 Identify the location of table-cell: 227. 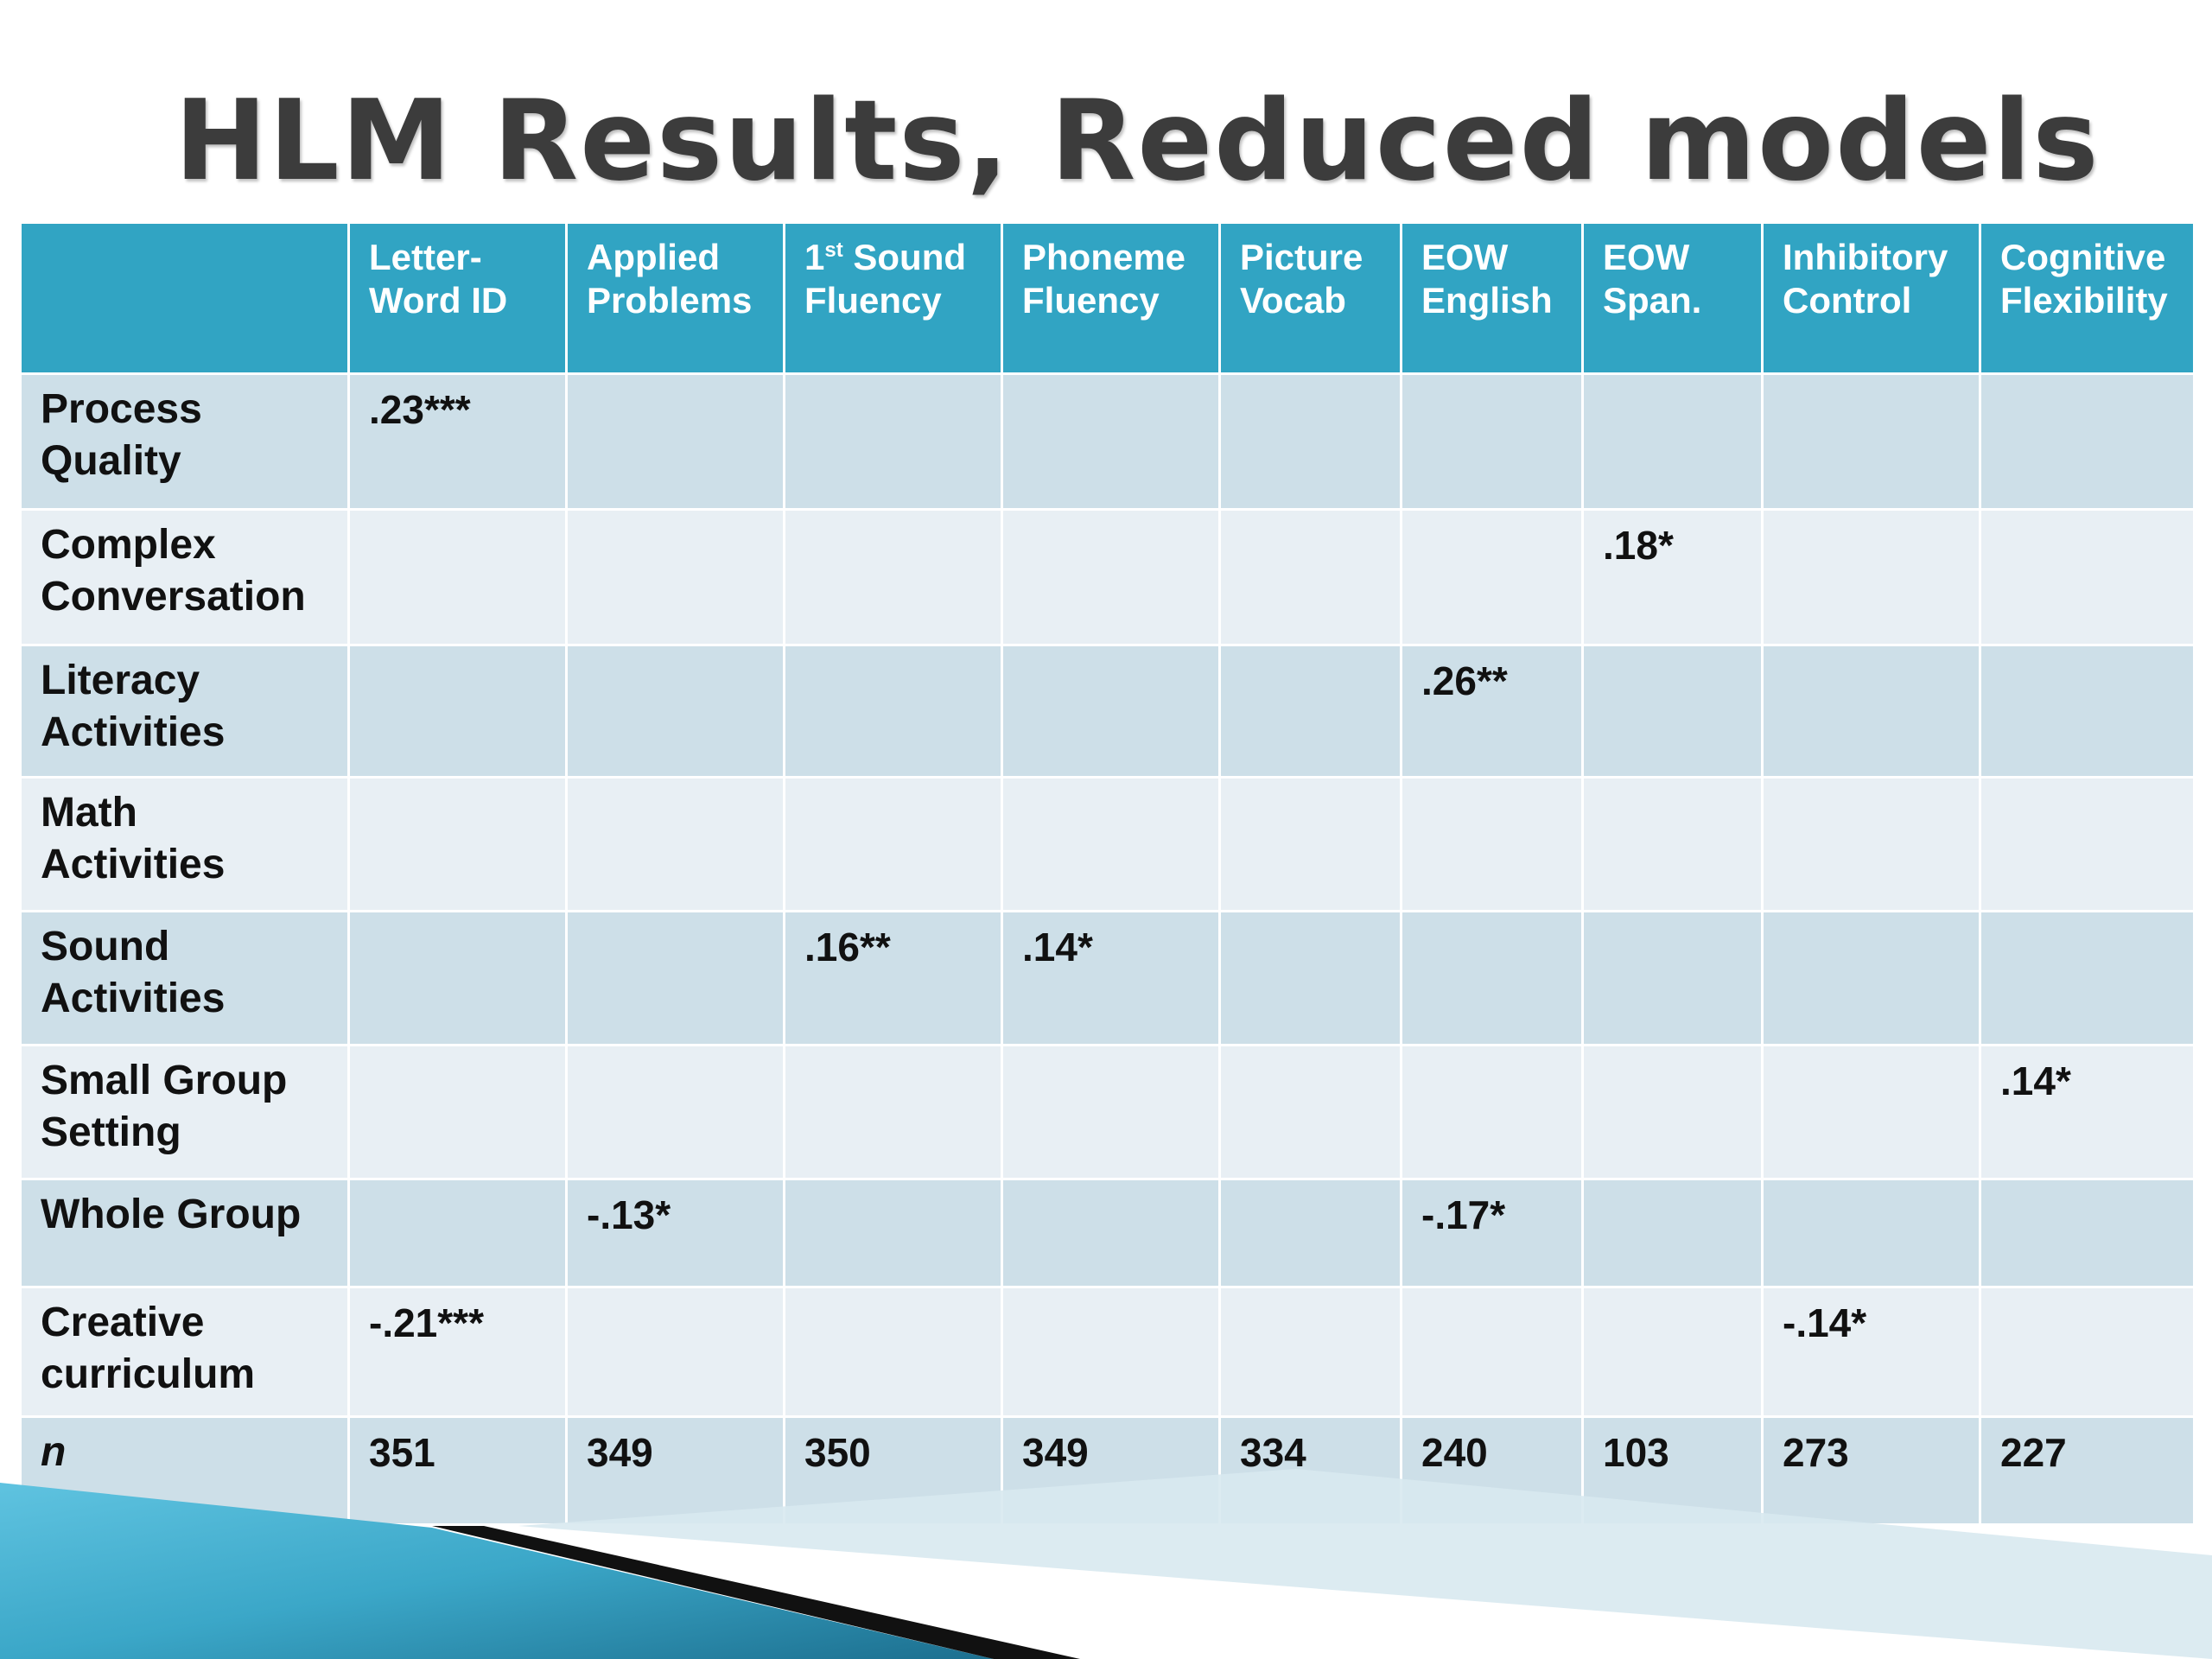
(2087, 1470).